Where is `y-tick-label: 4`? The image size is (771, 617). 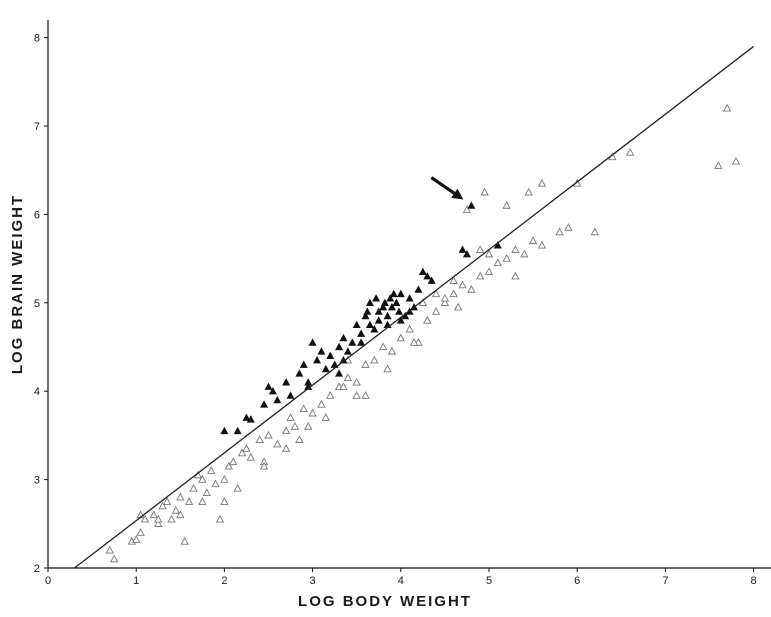
y-tick-label: 4 is located at coordinates (37, 392).